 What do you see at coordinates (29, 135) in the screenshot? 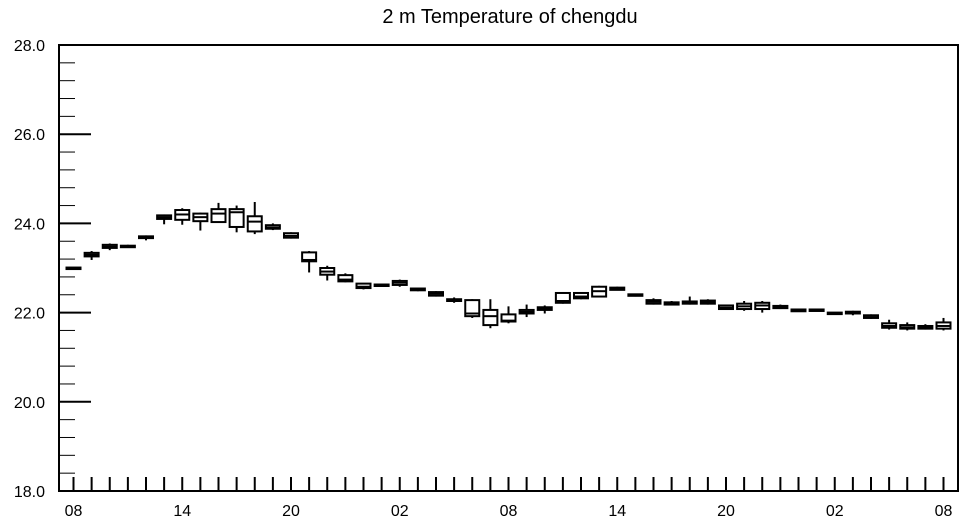
I see `y-tick-label: 26.0` at bounding box center [29, 135].